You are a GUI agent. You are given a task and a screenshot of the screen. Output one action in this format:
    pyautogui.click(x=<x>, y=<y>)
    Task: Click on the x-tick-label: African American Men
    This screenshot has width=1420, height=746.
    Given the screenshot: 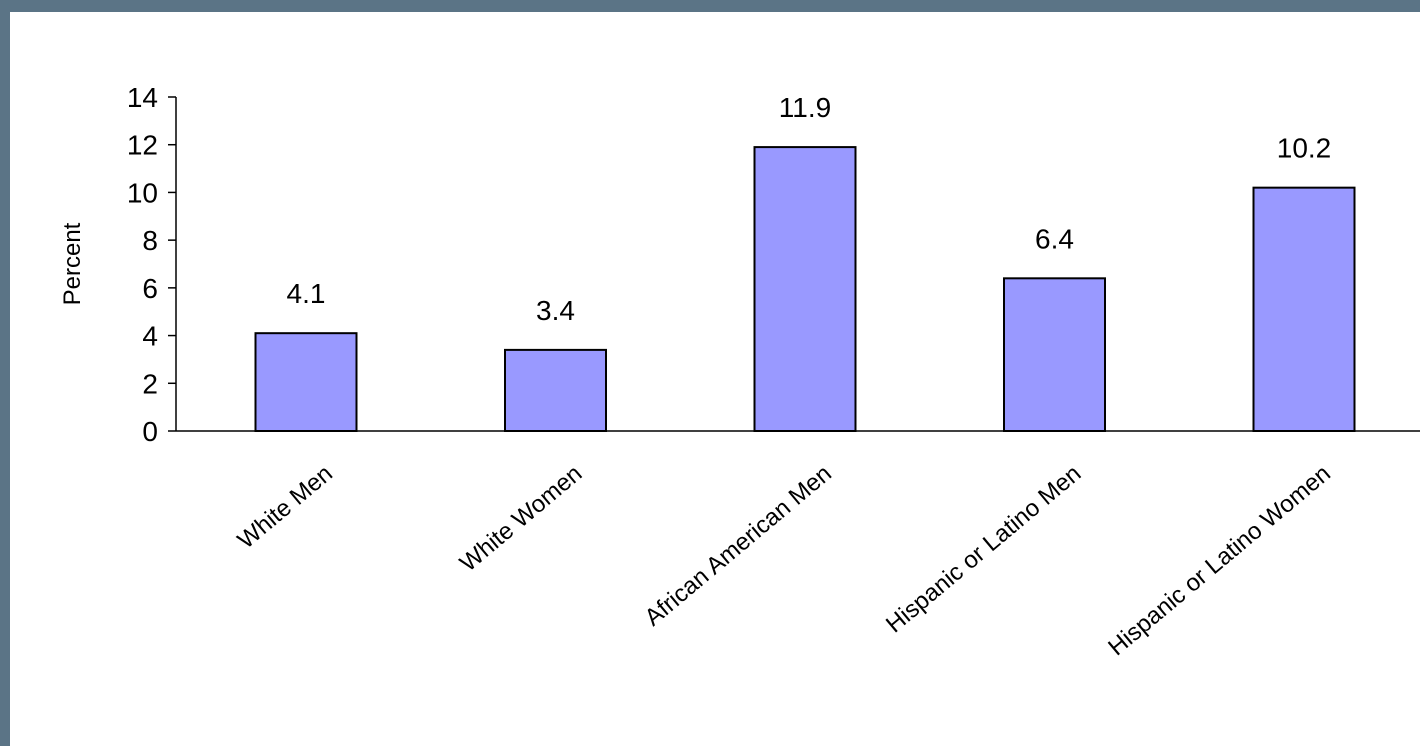 What is the action you would take?
    pyautogui.click(x=738, y=546)
    